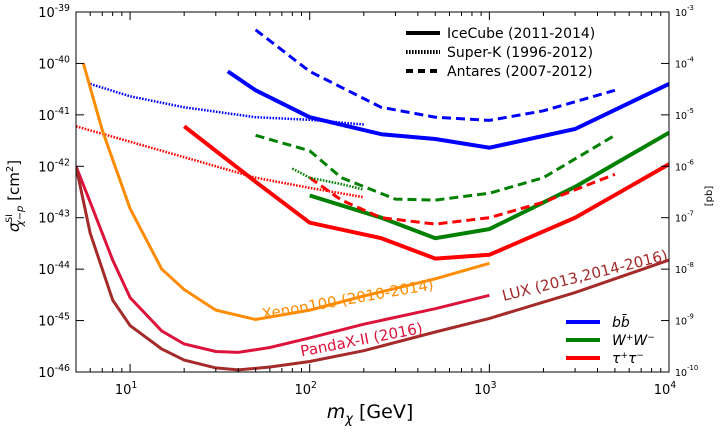 The image size is (720, 432). Describe the element at coordinates (684, 217) in the screenshot. I see `right-y-tick-label: 10⁻⁷` at that location.